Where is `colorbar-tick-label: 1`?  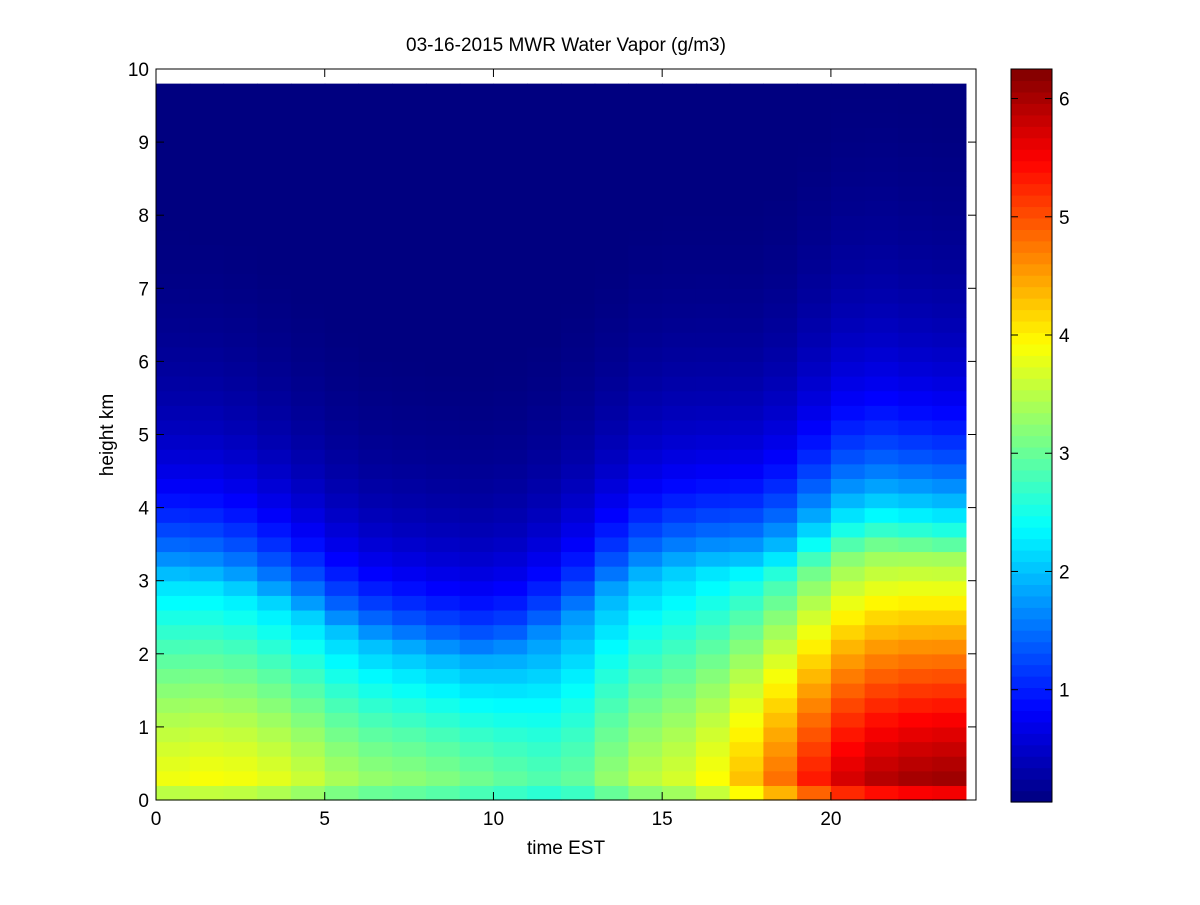 colorbar-tick-label: 1 is located at coordinates (1064, 691).